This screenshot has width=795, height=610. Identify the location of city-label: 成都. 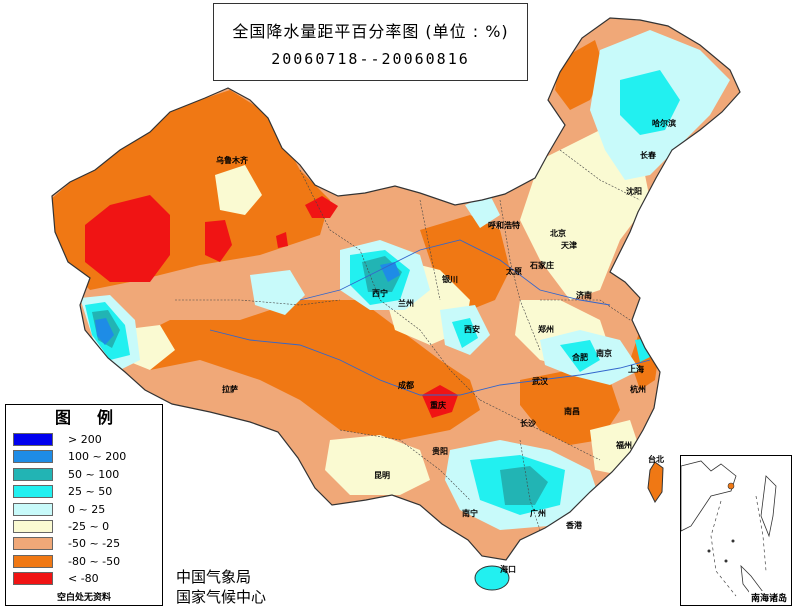
(406, 385).